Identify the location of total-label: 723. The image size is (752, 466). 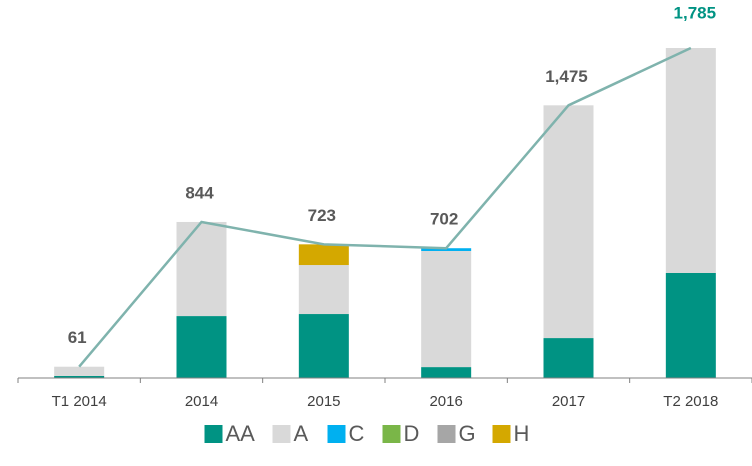
(322, 215).